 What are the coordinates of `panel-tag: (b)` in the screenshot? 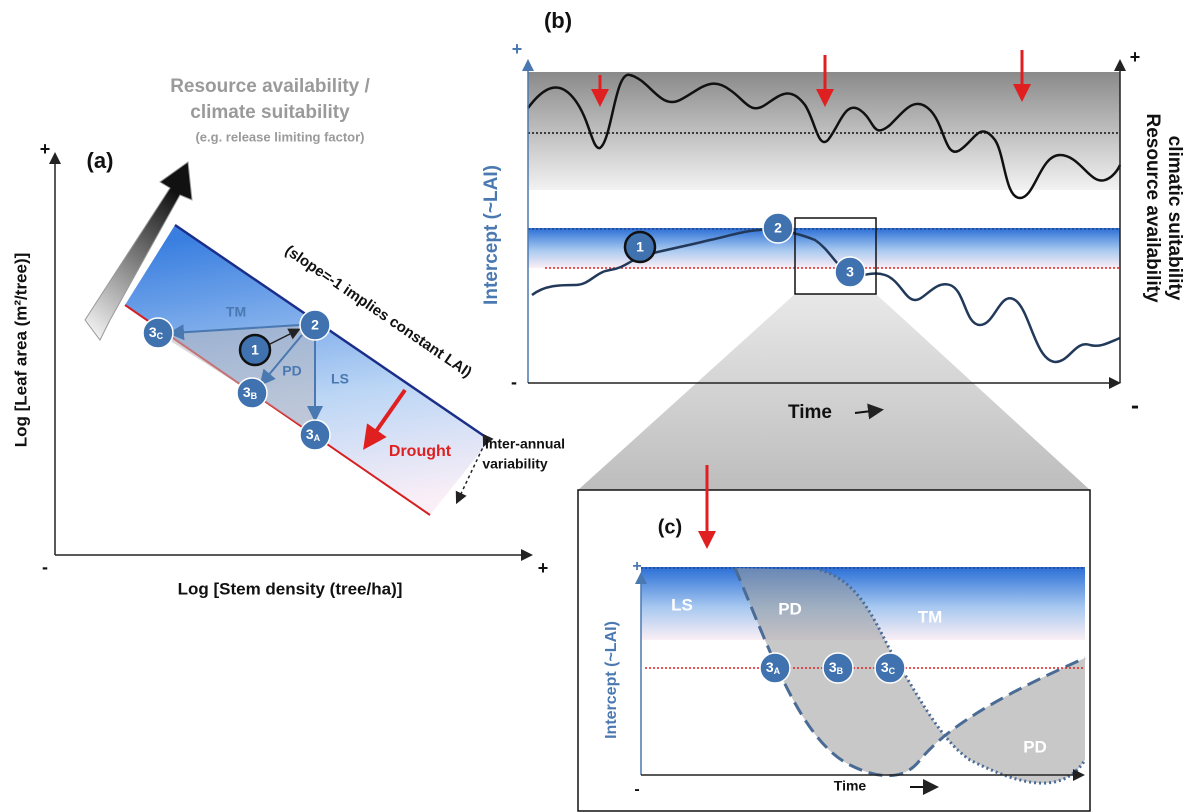 It's located at (558, 20).